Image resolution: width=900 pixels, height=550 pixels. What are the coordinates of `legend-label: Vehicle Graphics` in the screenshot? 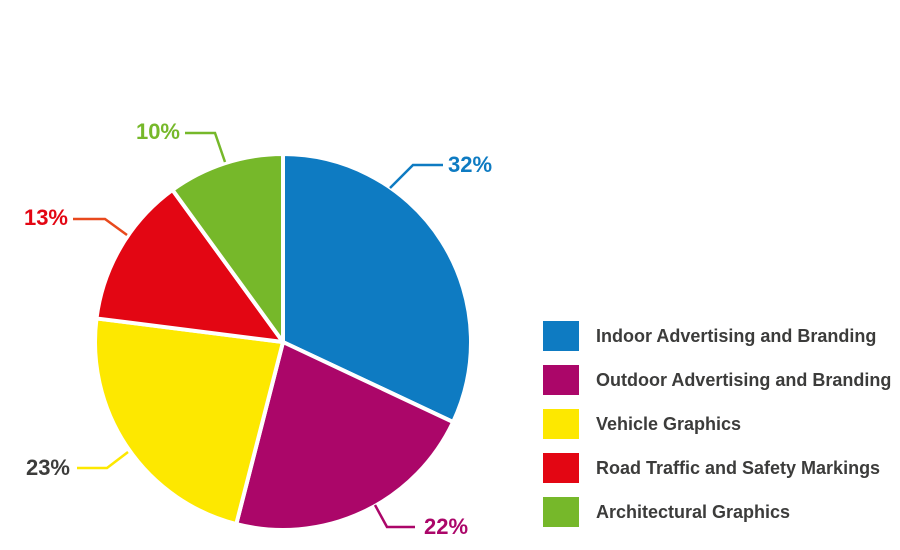 It's located at (669, 423).